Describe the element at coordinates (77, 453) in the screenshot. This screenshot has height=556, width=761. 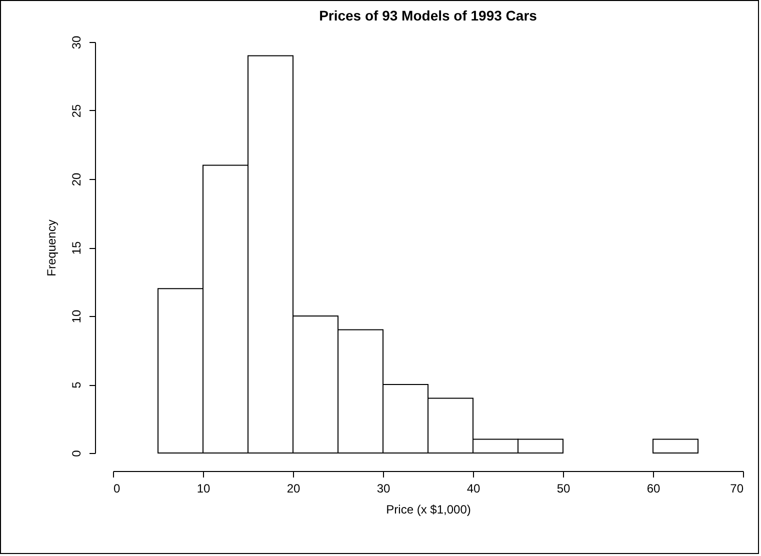
I see `y-tick-label: 0` at that location.